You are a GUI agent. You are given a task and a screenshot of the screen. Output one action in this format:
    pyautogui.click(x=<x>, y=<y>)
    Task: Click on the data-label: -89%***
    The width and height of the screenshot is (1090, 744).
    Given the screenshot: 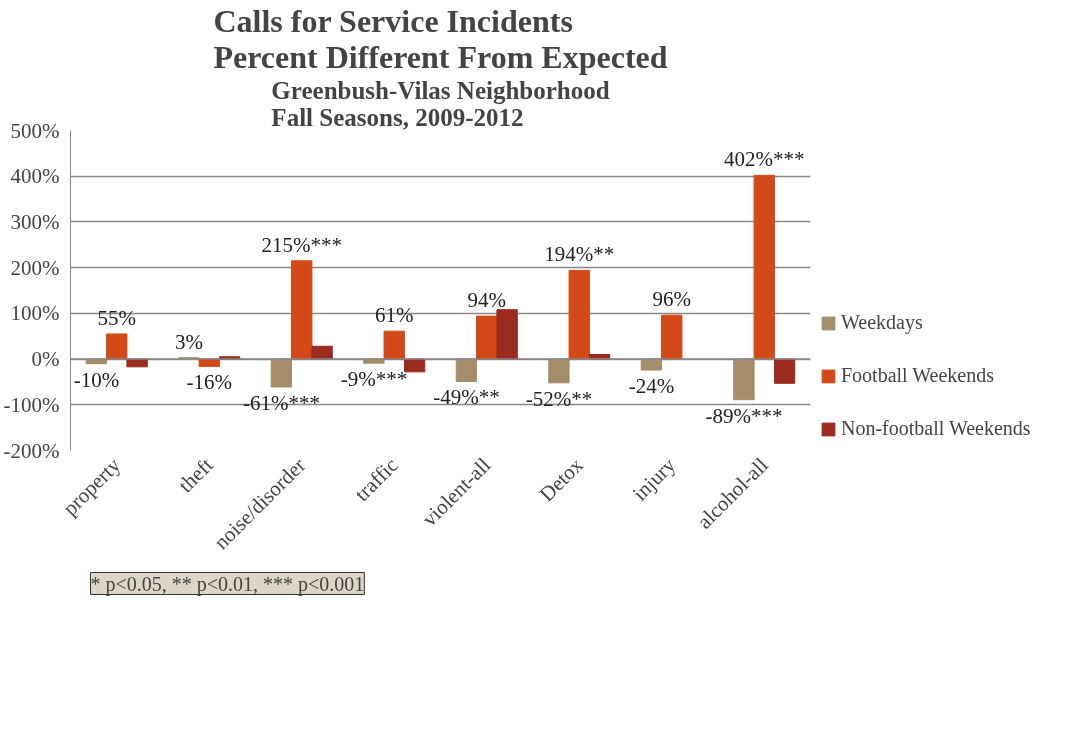 What is the action you would take?
    pyautogui.click(x=744, y=415)
    